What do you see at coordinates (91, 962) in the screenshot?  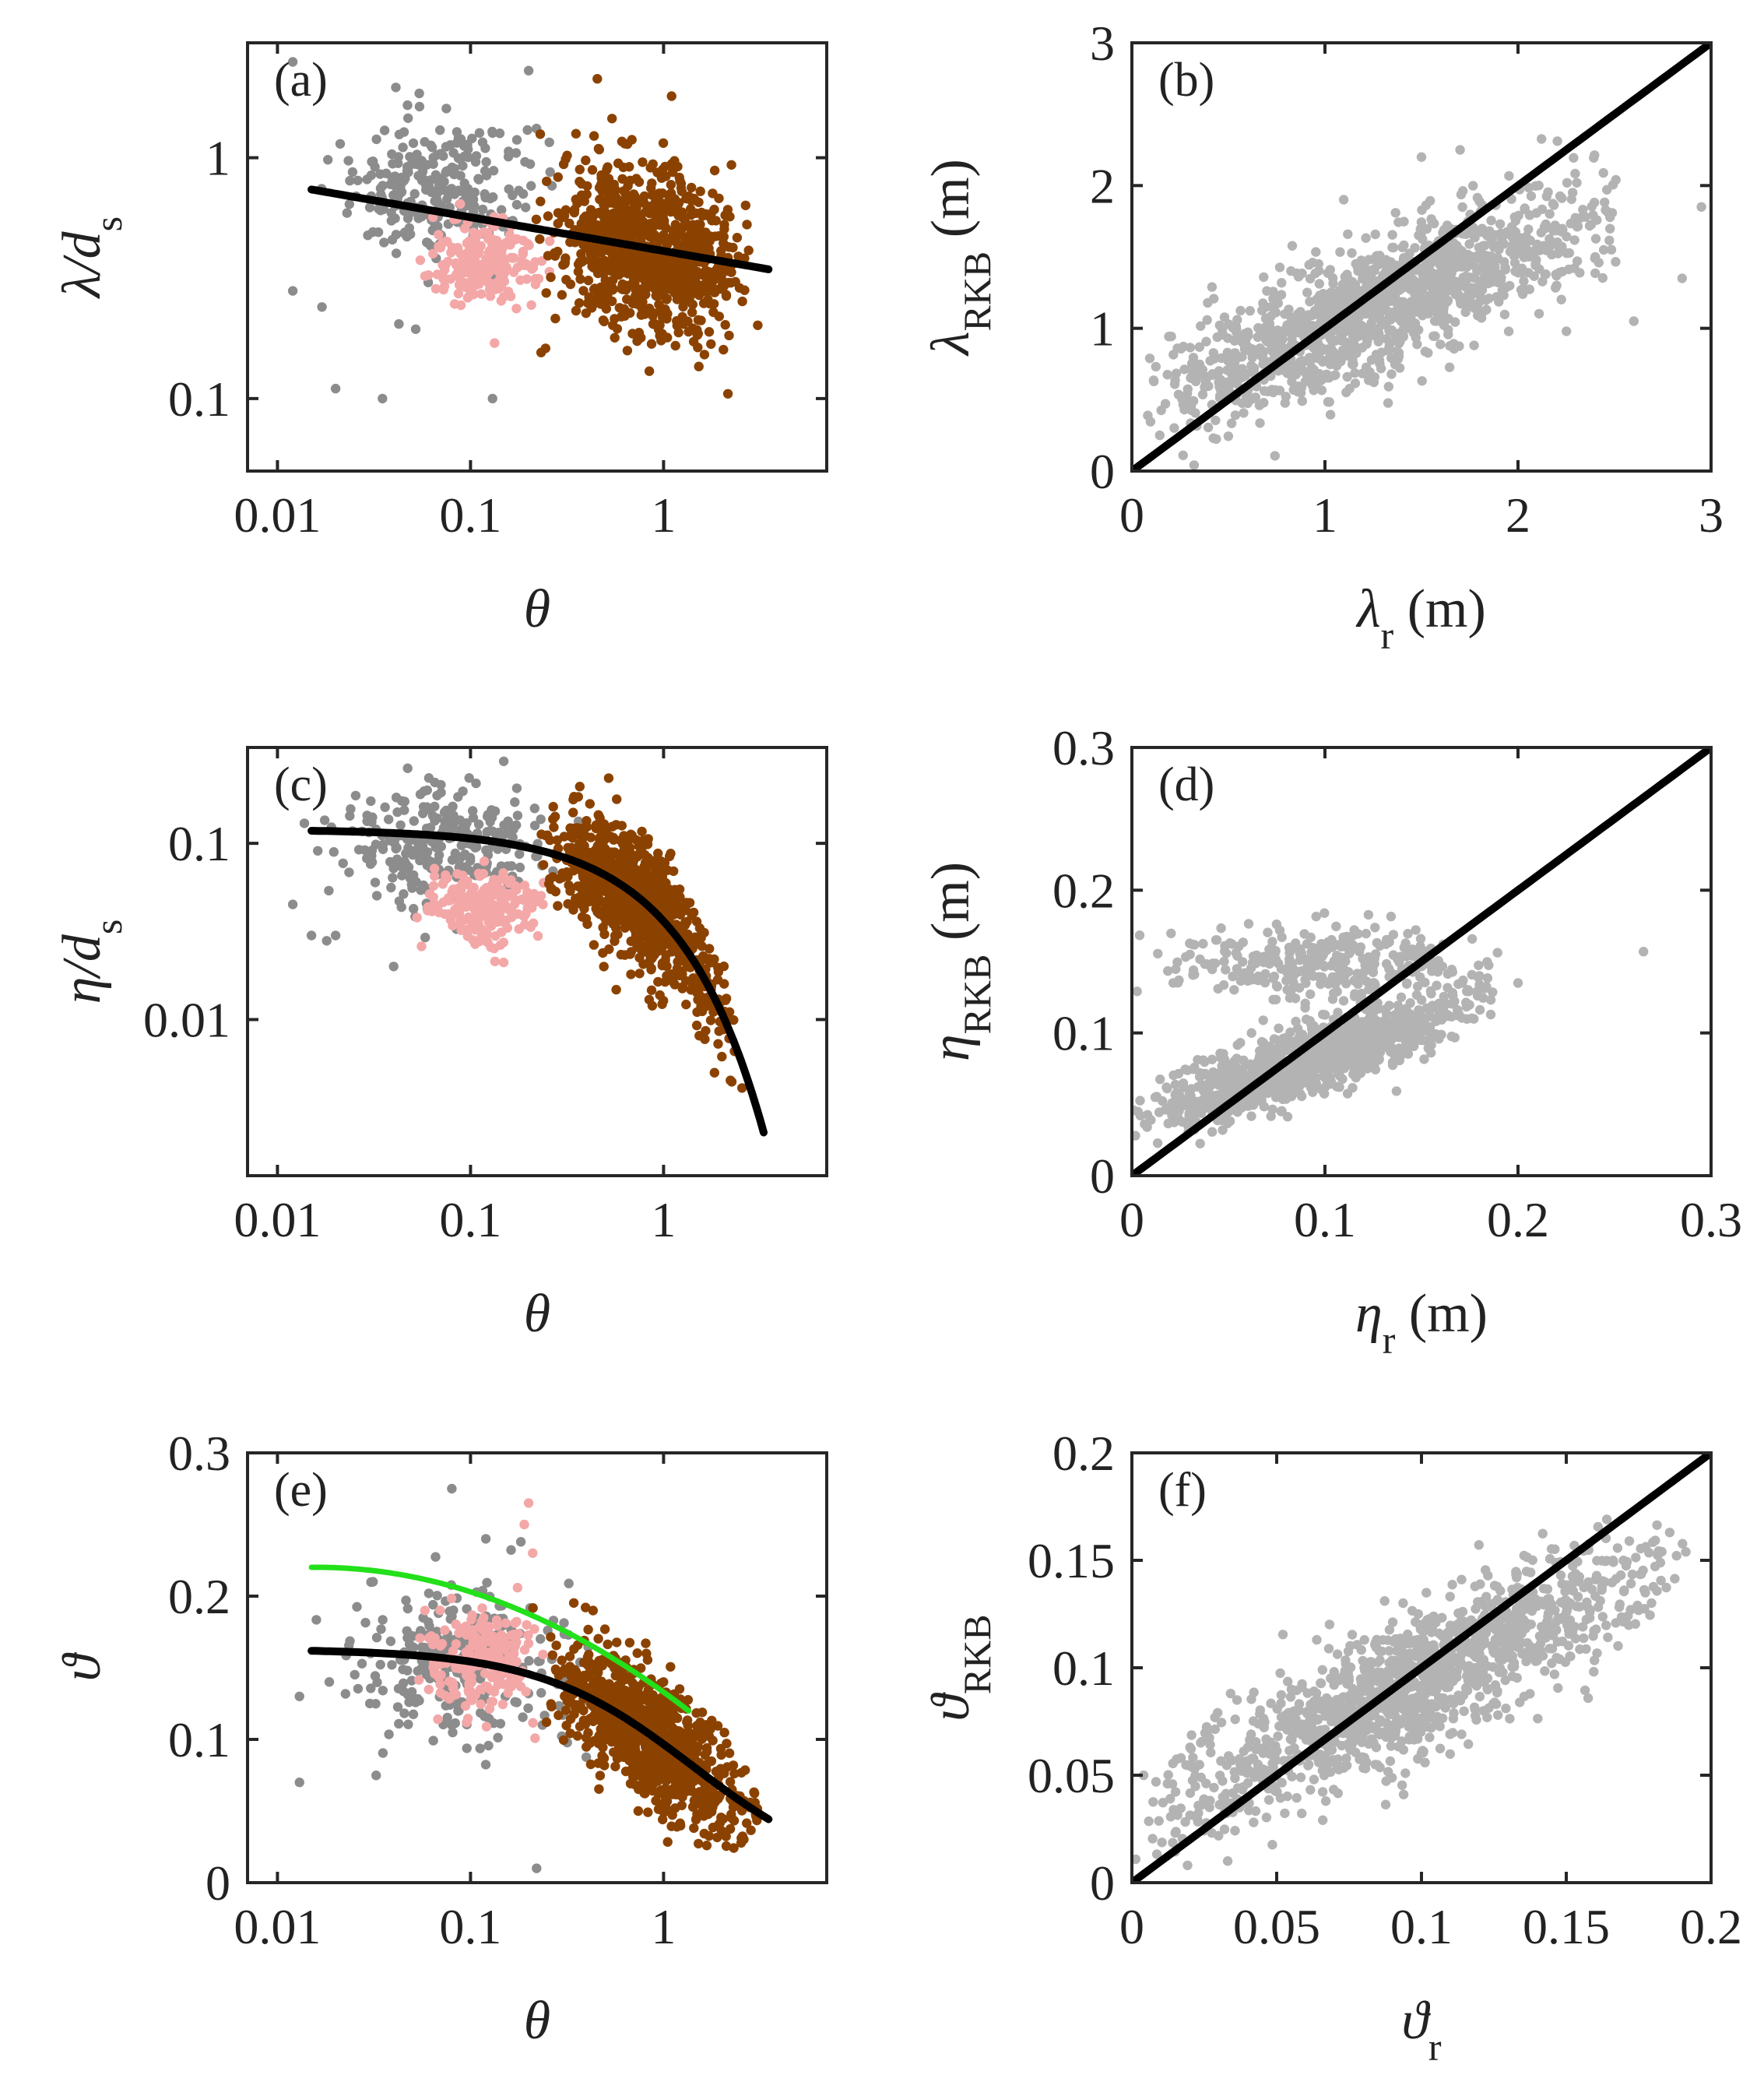 I see `y-axis-label: η/ds` at bounding box center [91, 962].